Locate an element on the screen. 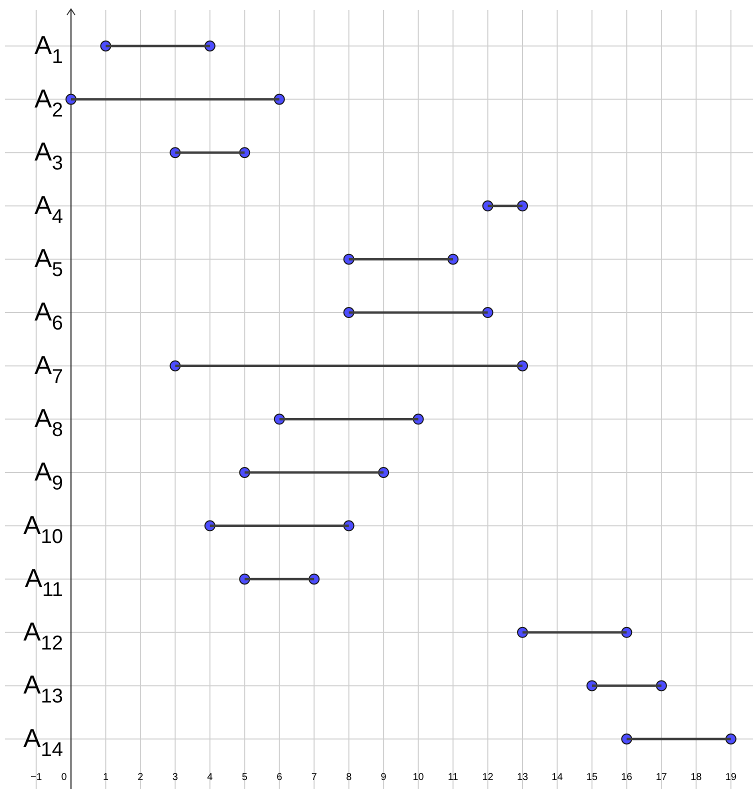  x-tick-label: 19 is located at coordinates (731, 777).